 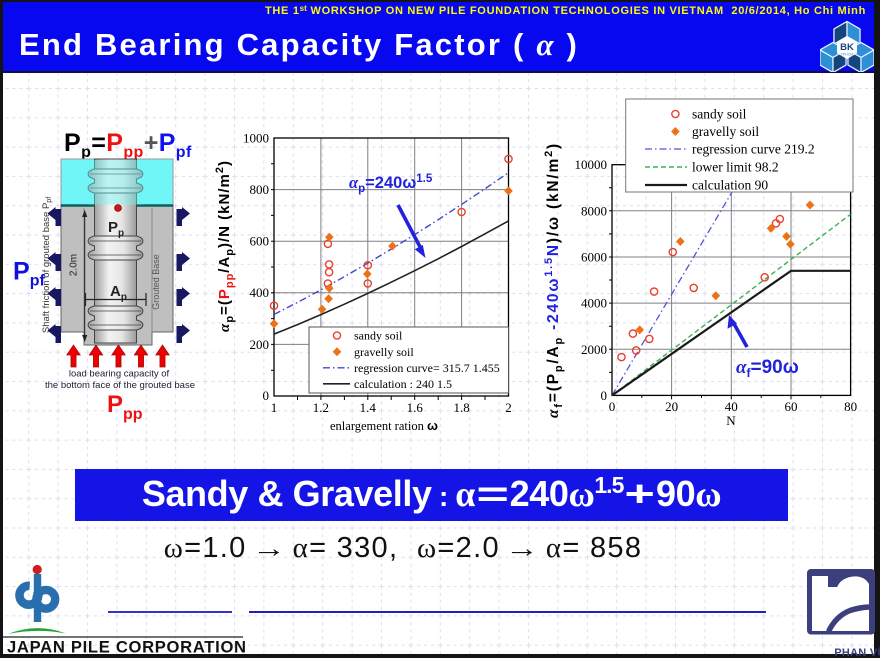 What do you see at coordinates (671, 406) in the screenshot?
I see `svg-text: 20` at bounding box center [671, 406].